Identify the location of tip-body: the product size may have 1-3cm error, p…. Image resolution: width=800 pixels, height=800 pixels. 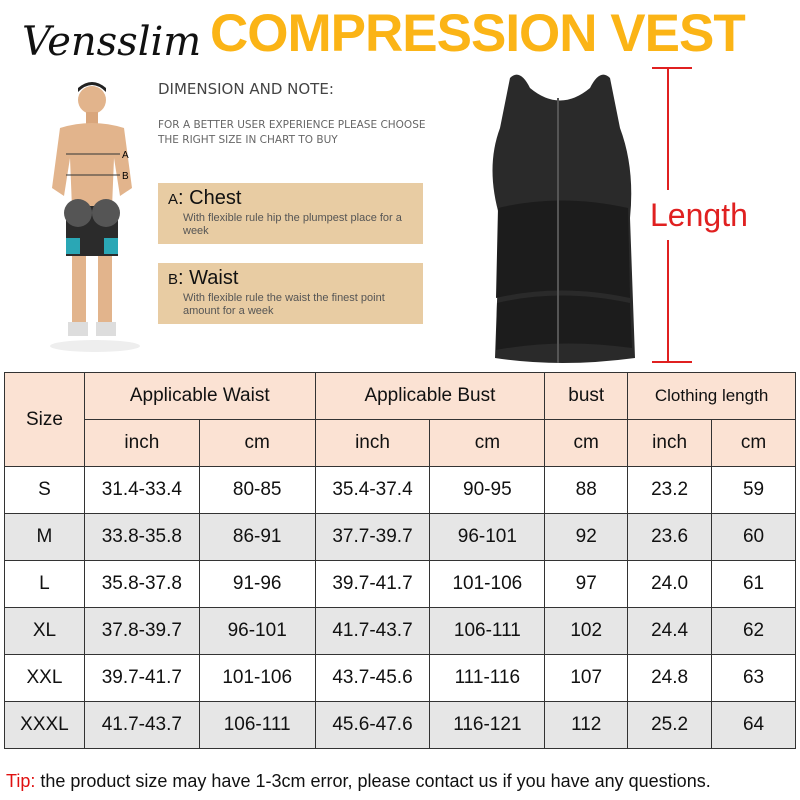
(373, 781).